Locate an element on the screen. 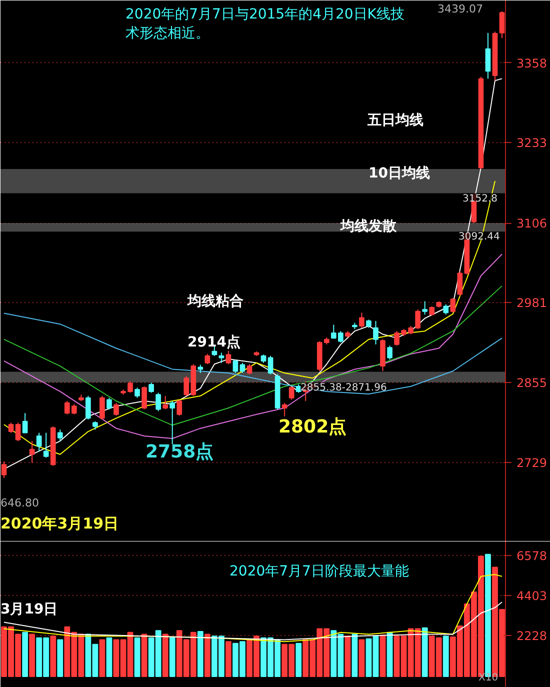  y-tick-label: 2228 is located at coordinates (532, 636).